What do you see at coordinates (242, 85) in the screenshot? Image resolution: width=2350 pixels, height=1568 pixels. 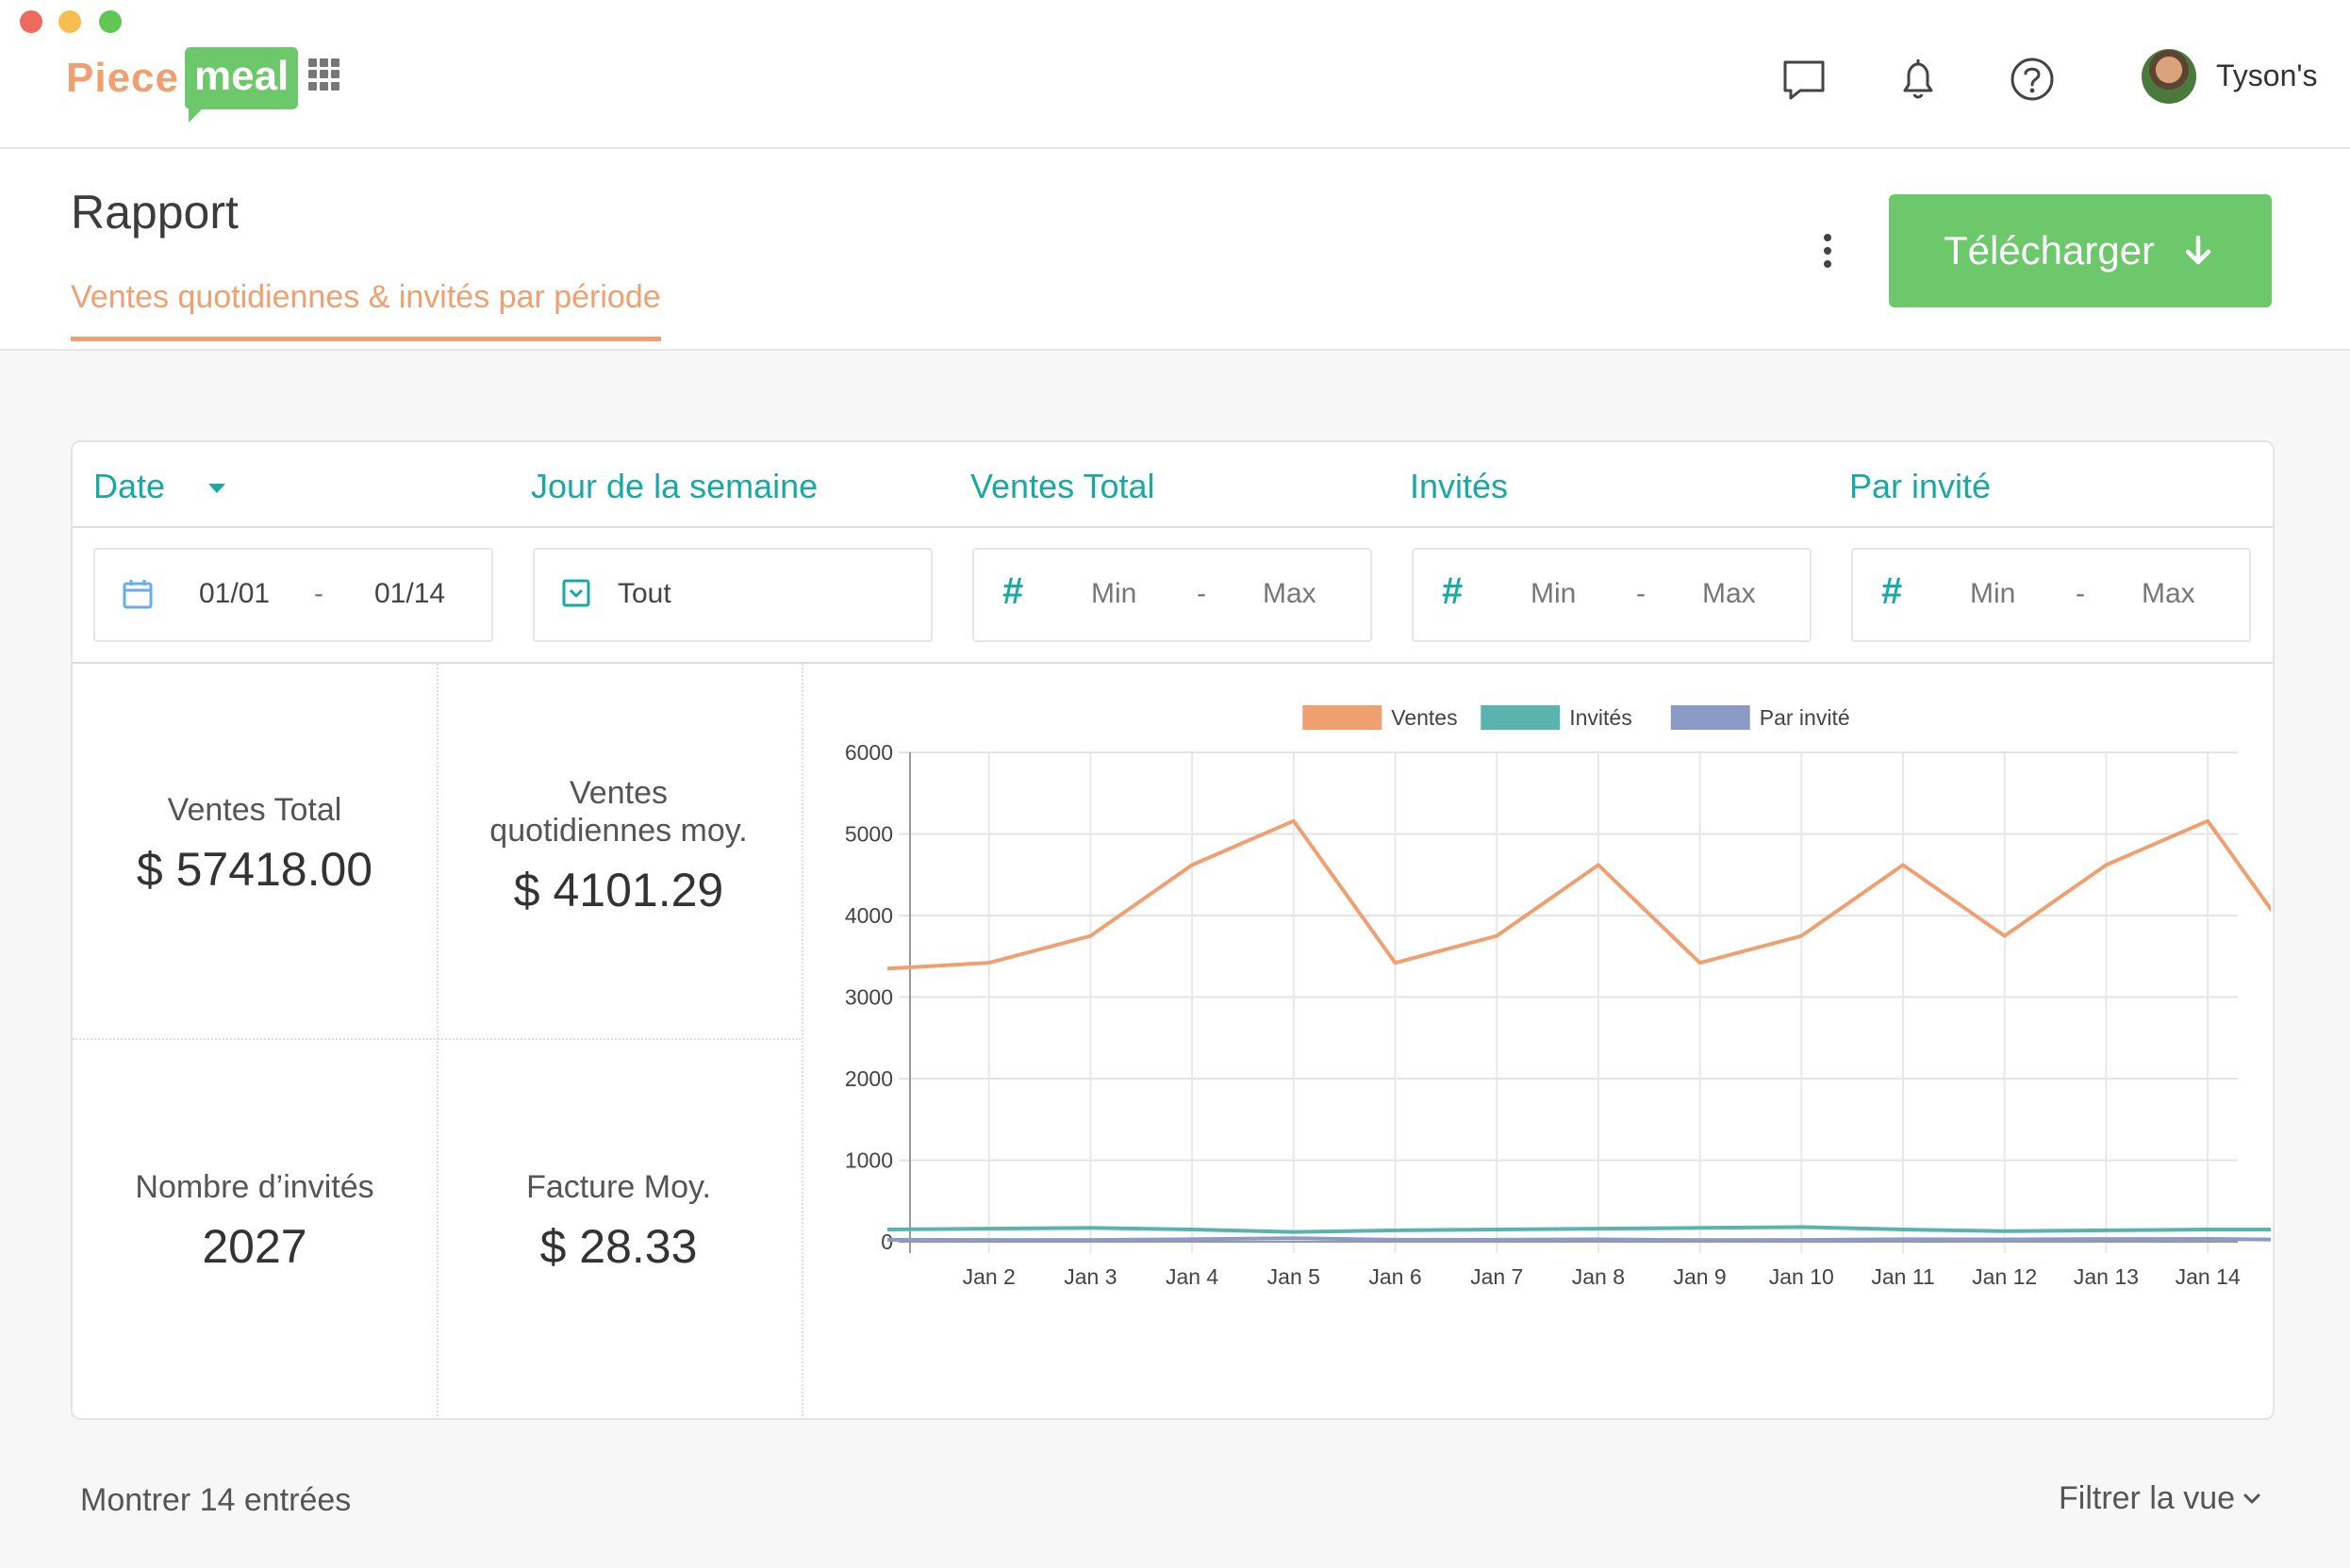 I see `logo-text-meal: meal` at bounding box center [242, 85].